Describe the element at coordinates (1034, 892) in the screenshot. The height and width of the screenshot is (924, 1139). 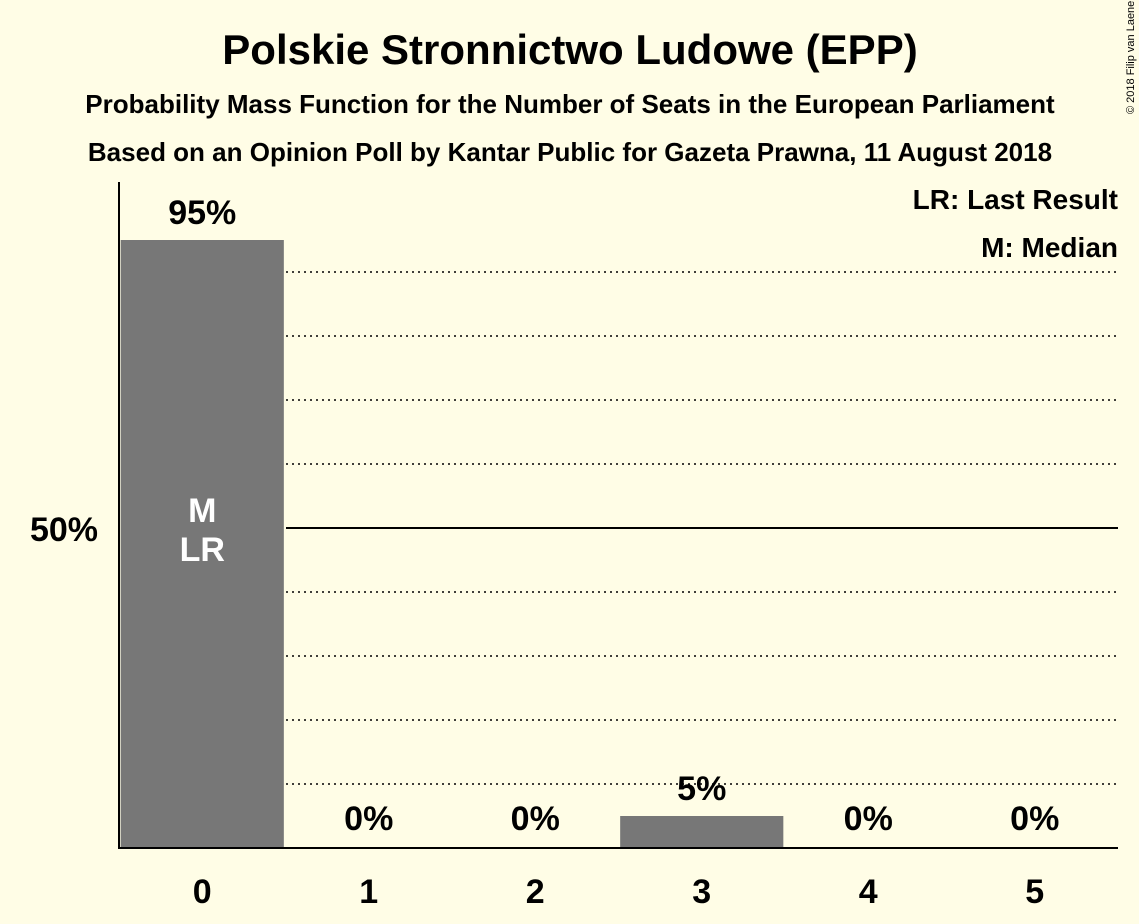
I see `x-tick-label-5: 5` at that location.